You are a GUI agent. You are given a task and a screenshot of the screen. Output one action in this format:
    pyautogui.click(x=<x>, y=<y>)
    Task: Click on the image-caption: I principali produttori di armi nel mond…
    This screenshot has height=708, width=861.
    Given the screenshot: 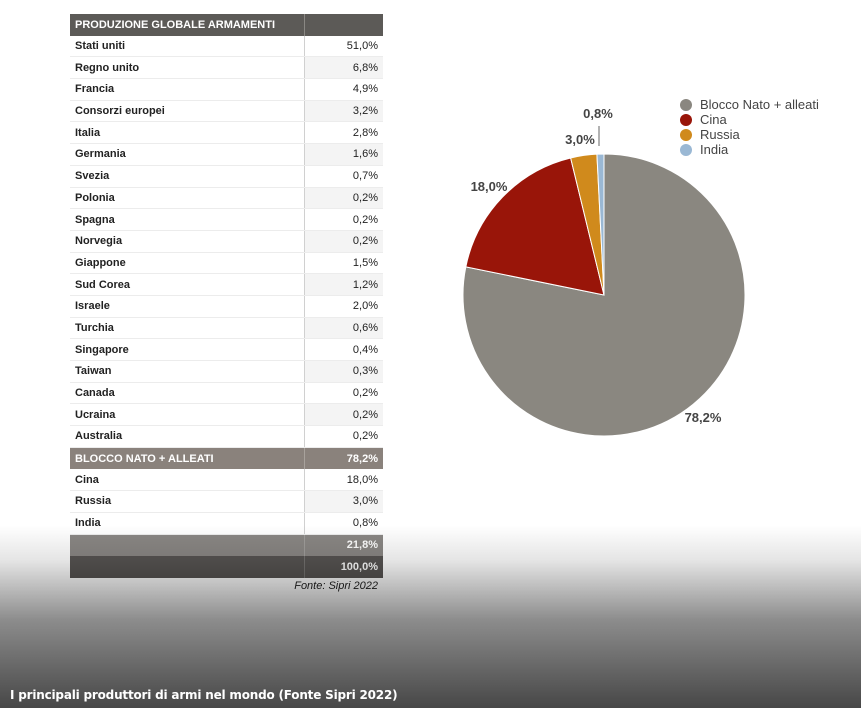 What is the action you would take?
    pyautogui.click(x=204, y=695)
    